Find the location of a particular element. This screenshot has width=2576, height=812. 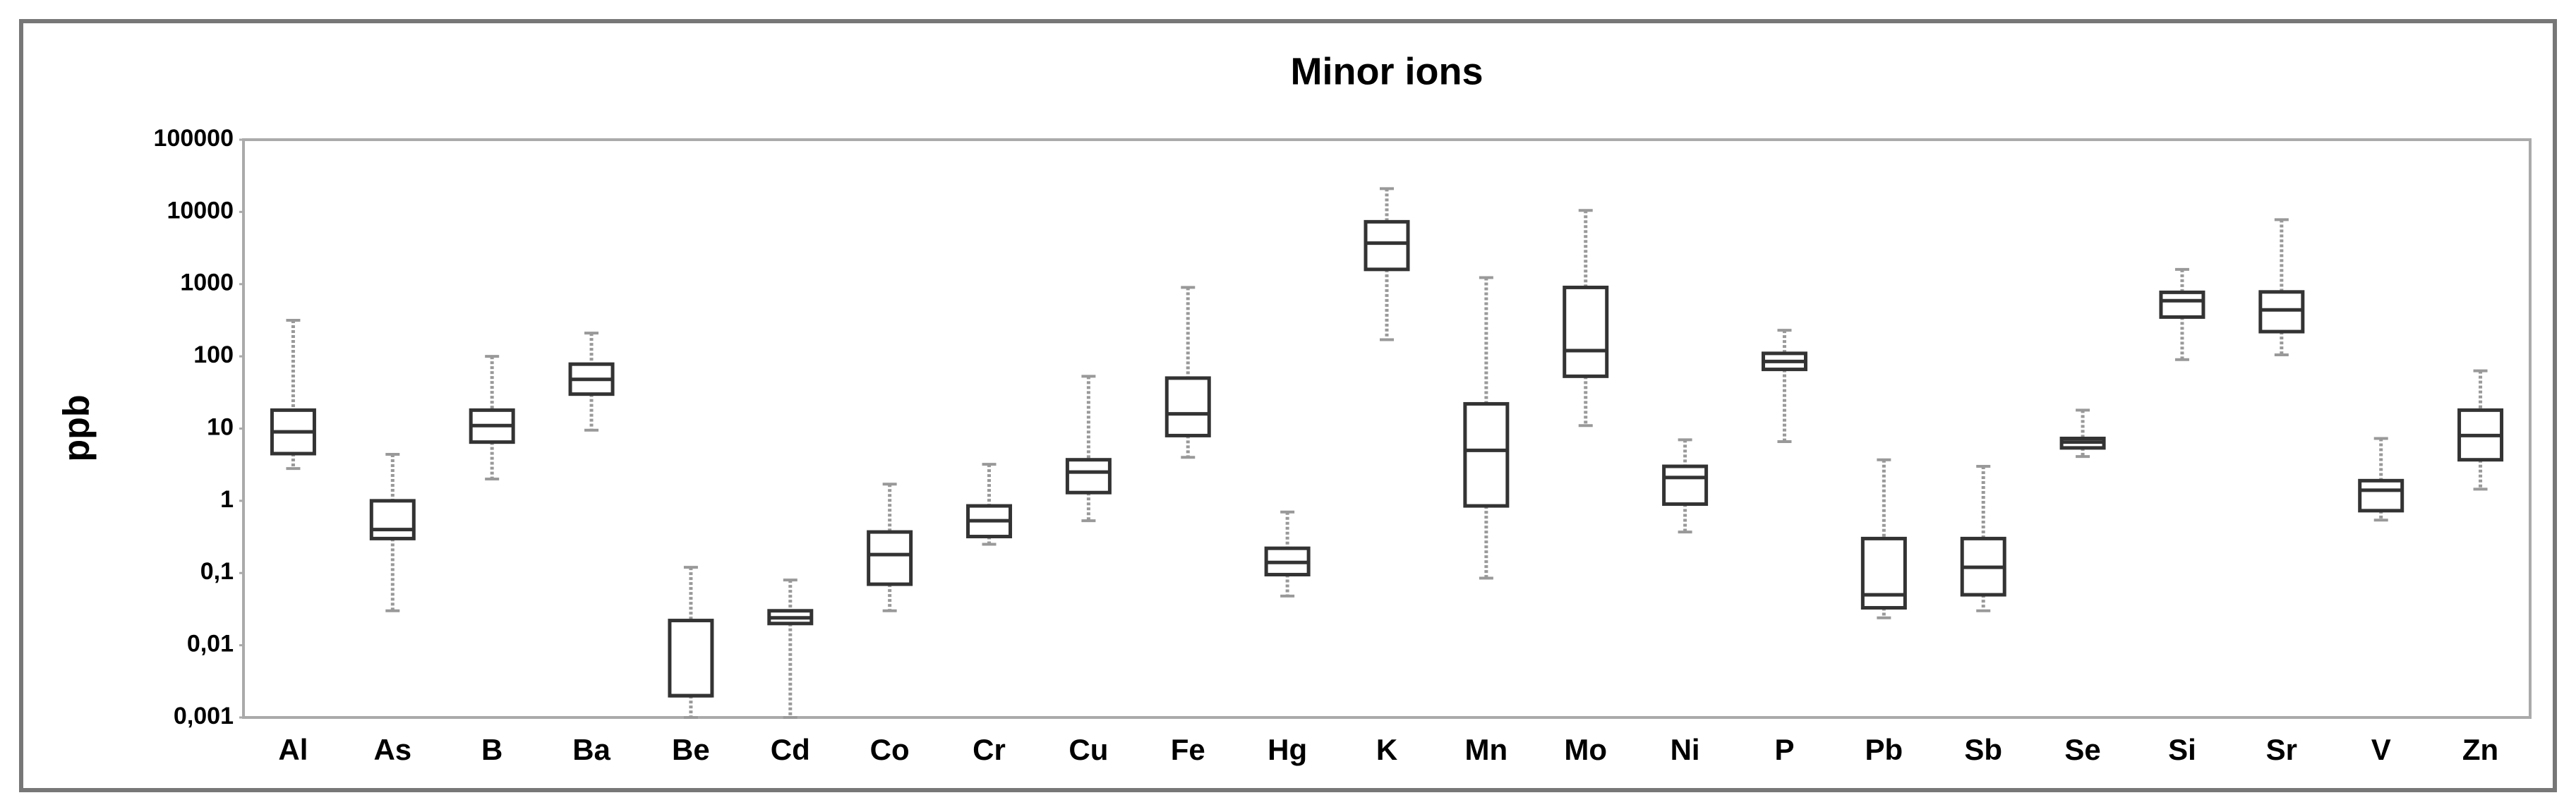

x-tick-label: Ba is located at coordinates (591, 749).